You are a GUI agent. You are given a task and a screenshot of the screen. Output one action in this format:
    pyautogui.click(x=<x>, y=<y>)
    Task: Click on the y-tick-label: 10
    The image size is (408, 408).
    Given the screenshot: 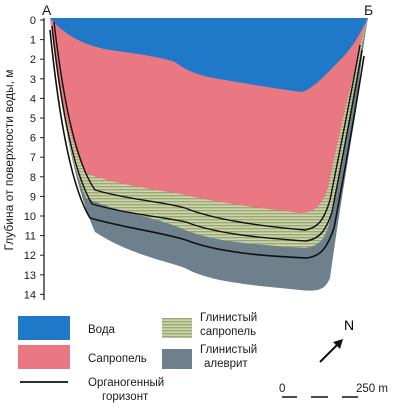 What is the action you would take?
    pyautogui.click(x=30, y=217)
    